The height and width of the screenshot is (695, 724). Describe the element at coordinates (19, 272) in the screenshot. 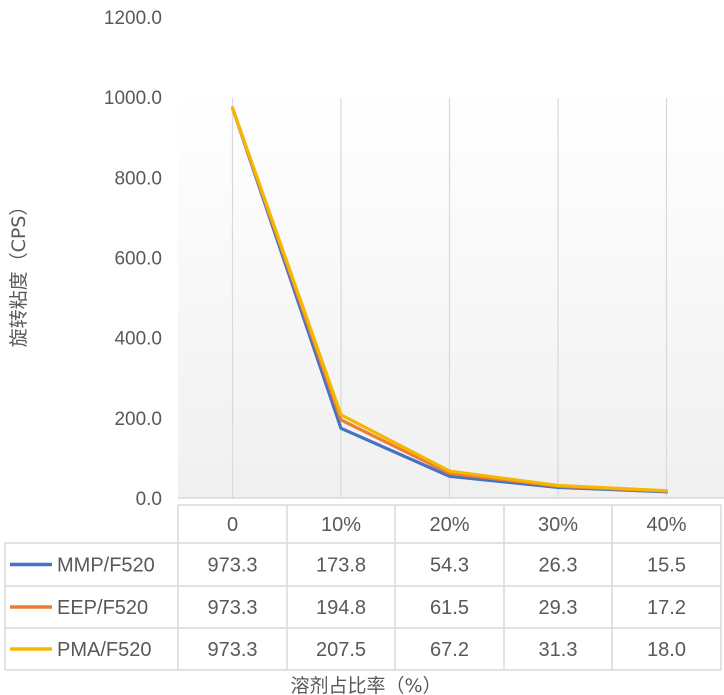

I see `y-axis-title: 旋转粘度（CPS）` at that location.